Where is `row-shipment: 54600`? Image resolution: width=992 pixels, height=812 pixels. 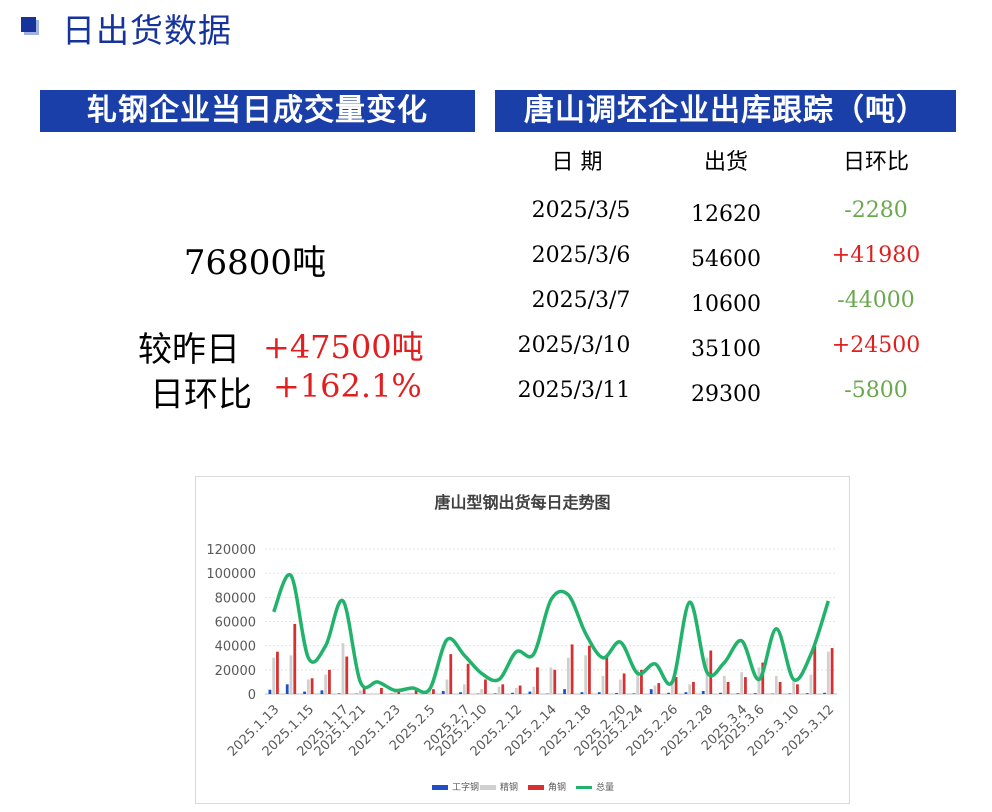
row-shipment: 54600 is located at coordinates (726, 259).